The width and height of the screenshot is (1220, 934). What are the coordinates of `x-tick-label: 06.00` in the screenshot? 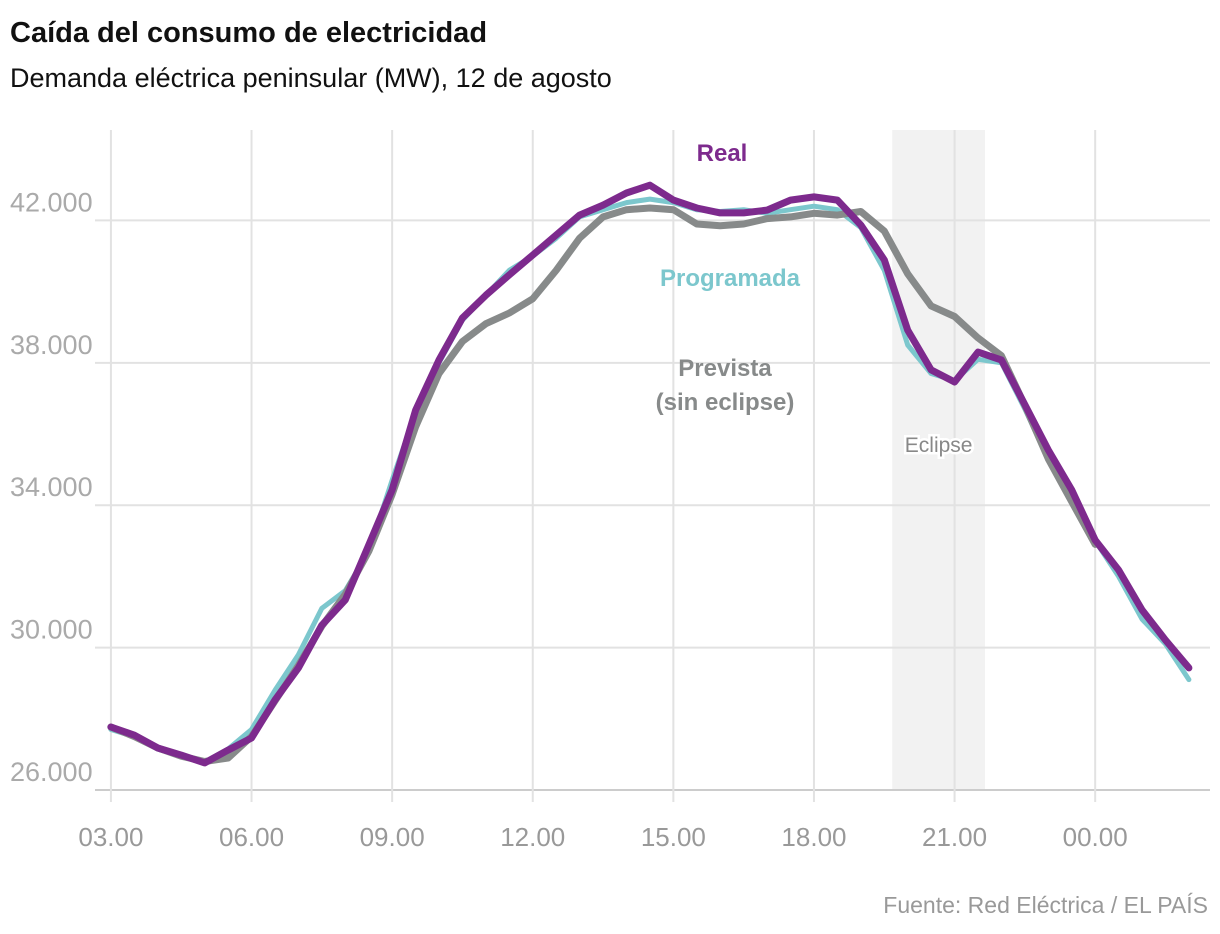 It's located at (251, 837).